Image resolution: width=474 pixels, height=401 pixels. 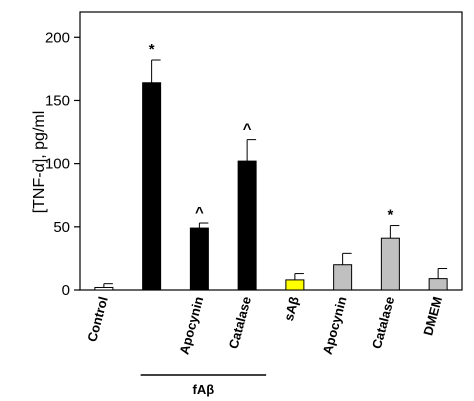 What do you see at coordinates (39, 162) in the screenshot?
I see `y-axis-label: [TNF-α], pg/ml` at bounding box center [39, 162].